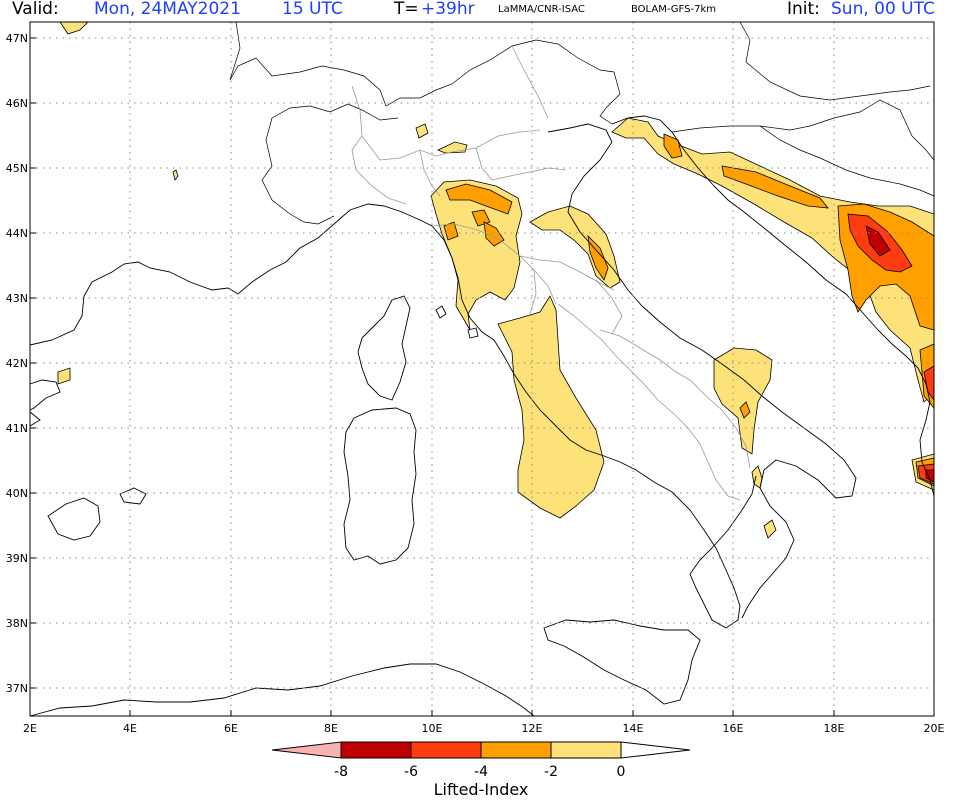 The width and height of the screenshot is (963, 800). Describe the element at coordinates (17, 233) in the screenshot. I see `lat-label: 44N` at that location.